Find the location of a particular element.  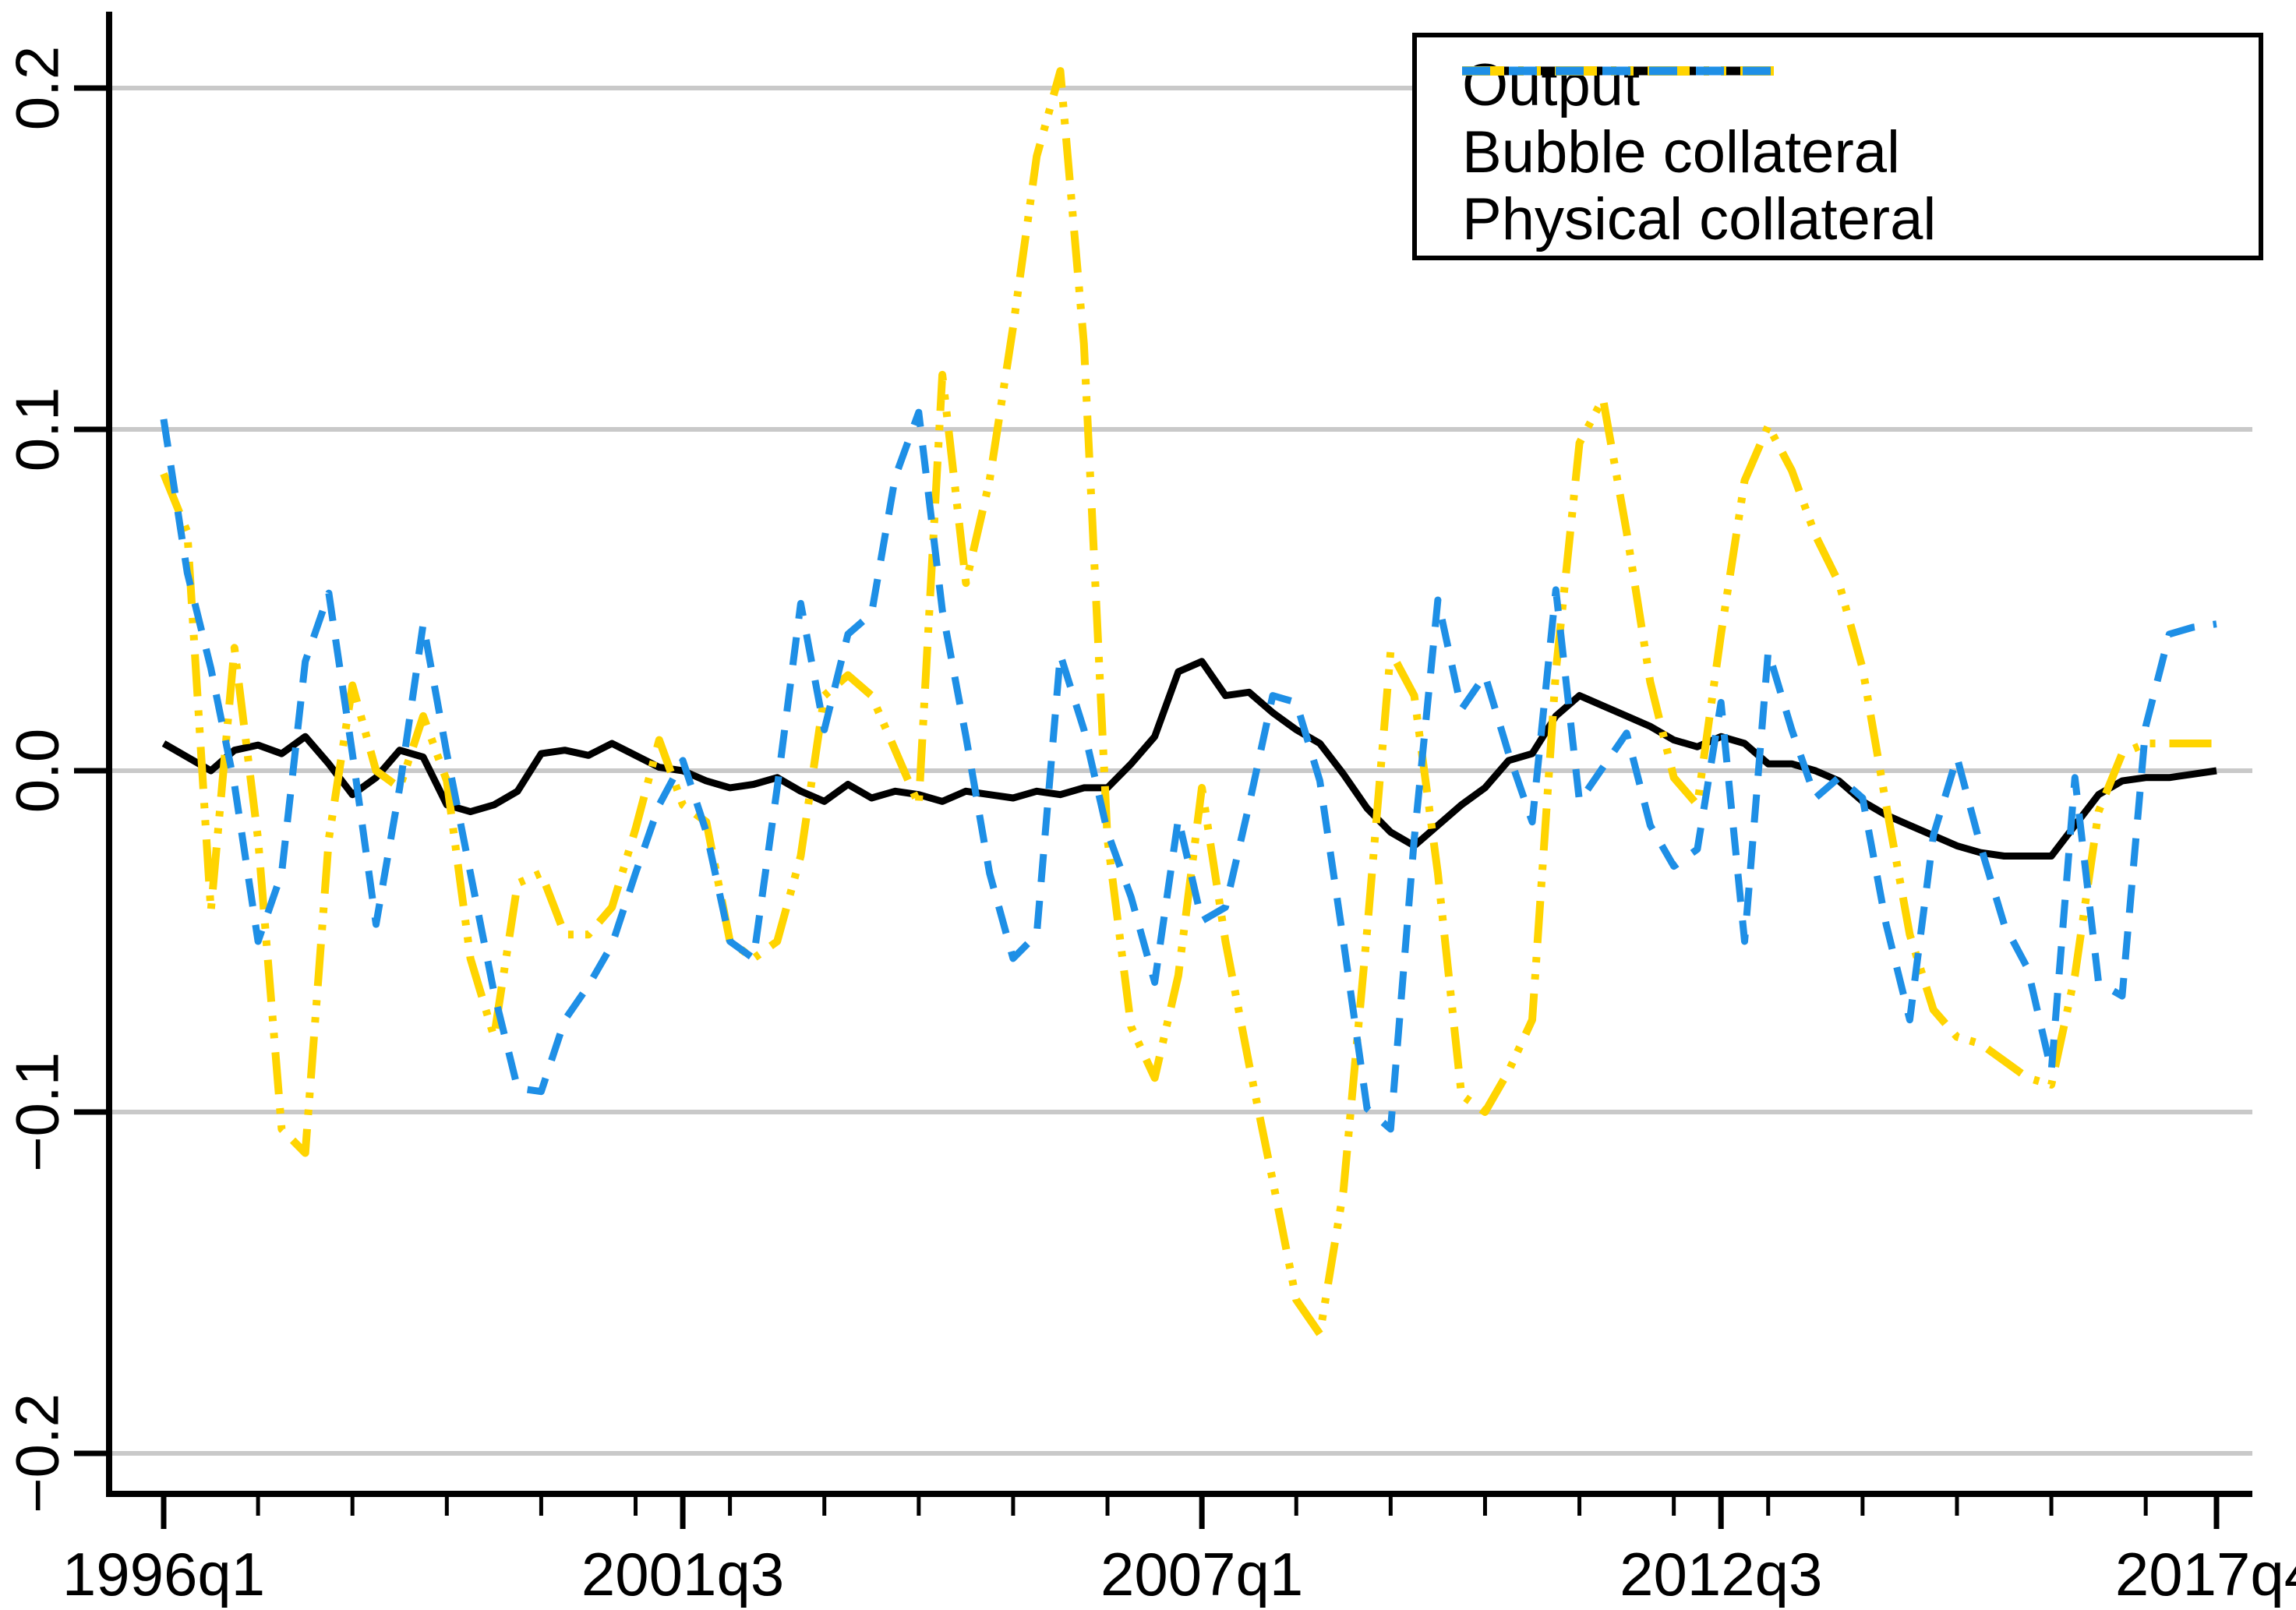

physical-collateral-line-sample-icon is located at coordinates (1618, 71).